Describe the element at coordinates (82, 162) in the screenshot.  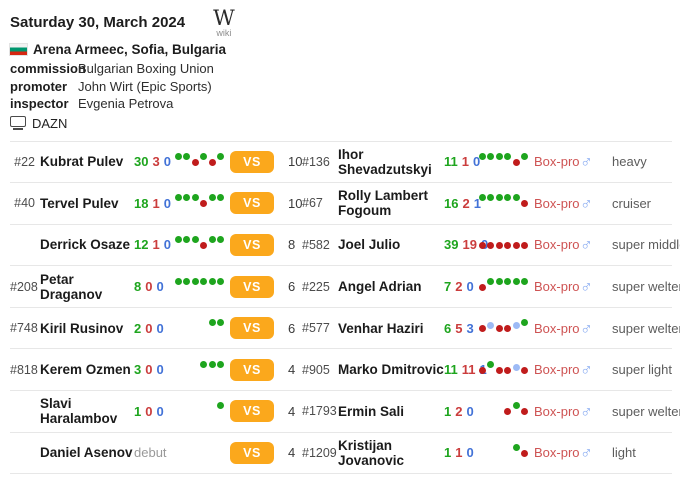
I see `left-fighter-name: Kubrat Pulev` at that location.